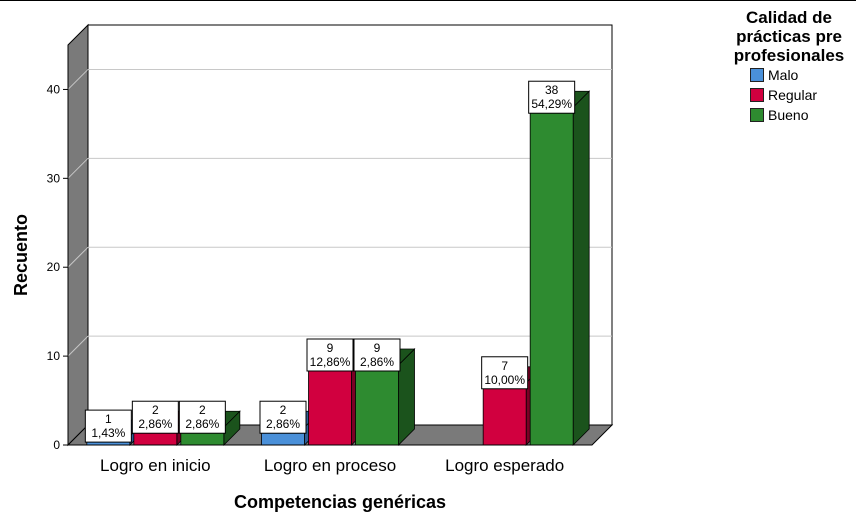  I want to click on x-tick-label: Logro en proceso, so click(330, 465).